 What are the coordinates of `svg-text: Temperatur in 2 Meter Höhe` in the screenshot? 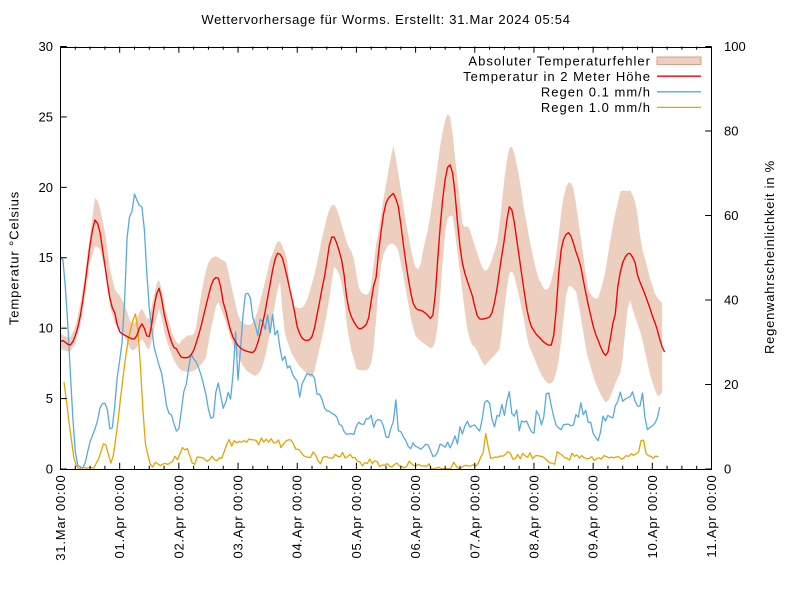 It's located at (557, 76).